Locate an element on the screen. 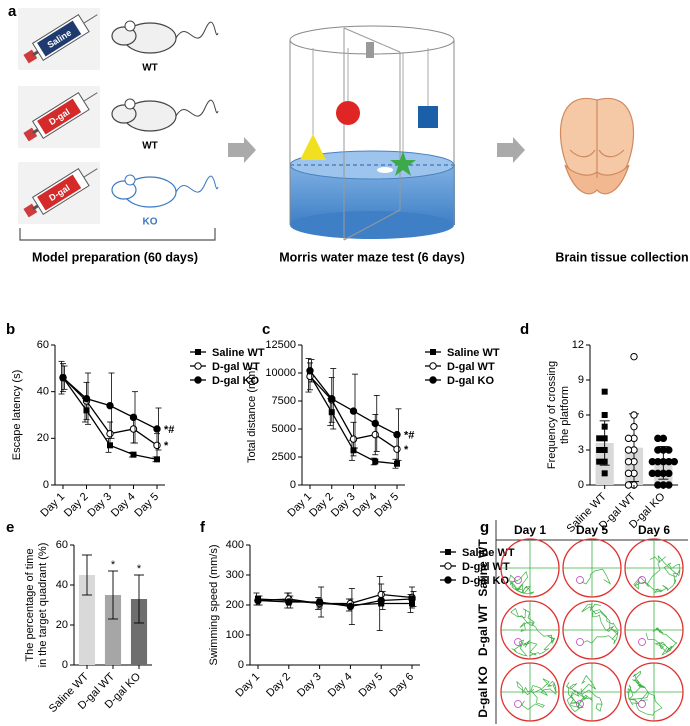 The width and height of the screenshot is (690, 726). y-tick-label: 60 is located at coordinates (62, 545).